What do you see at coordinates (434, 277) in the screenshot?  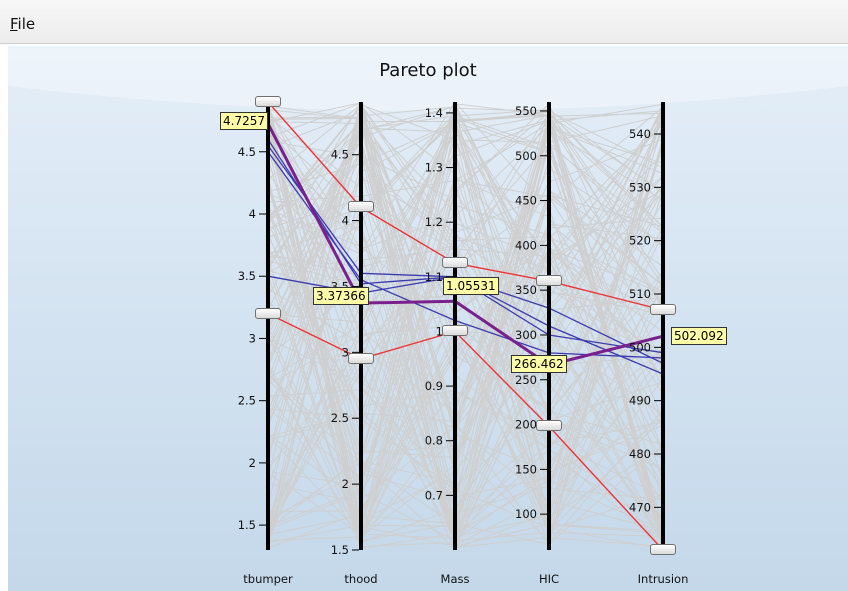 I see `tick-label-Mass-4: 1.1` at bounding box center [434, 277].